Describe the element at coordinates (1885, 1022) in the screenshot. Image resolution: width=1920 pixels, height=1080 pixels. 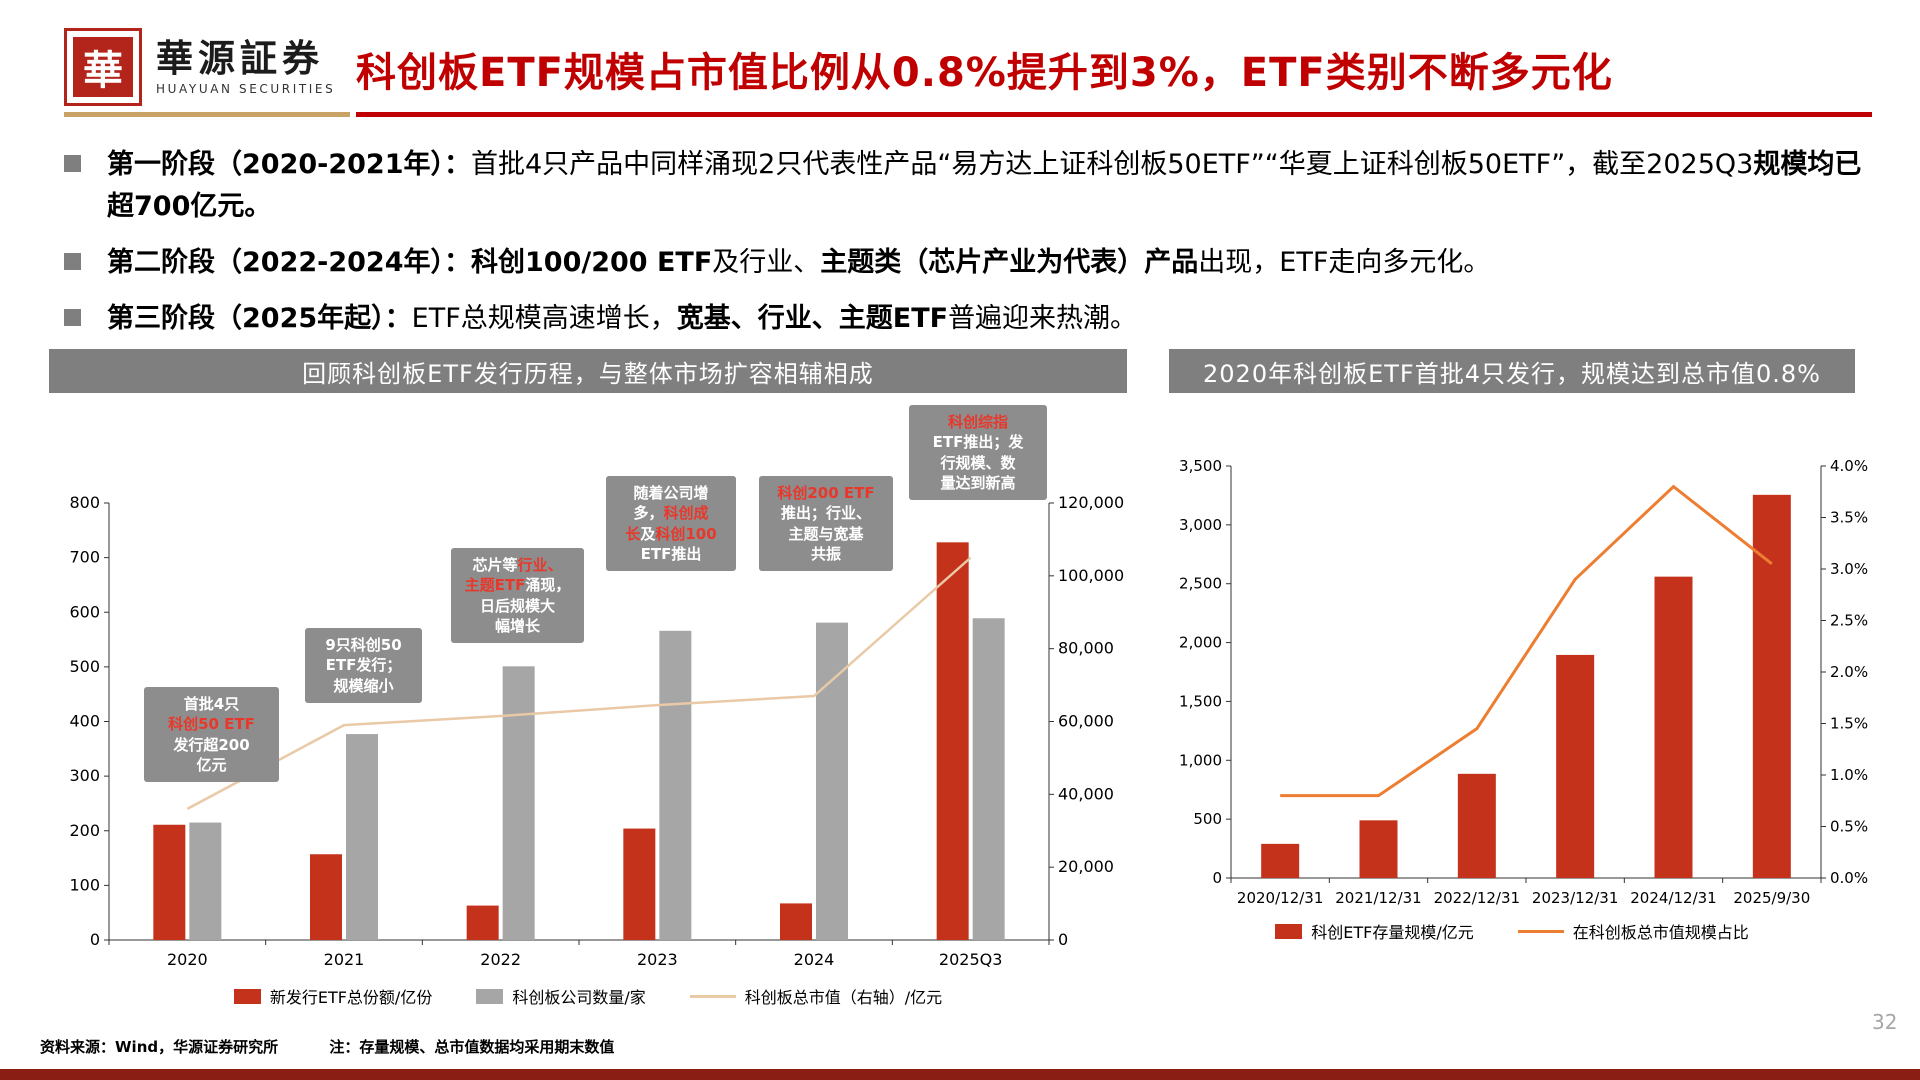
I see `page-number: 32` at that location.